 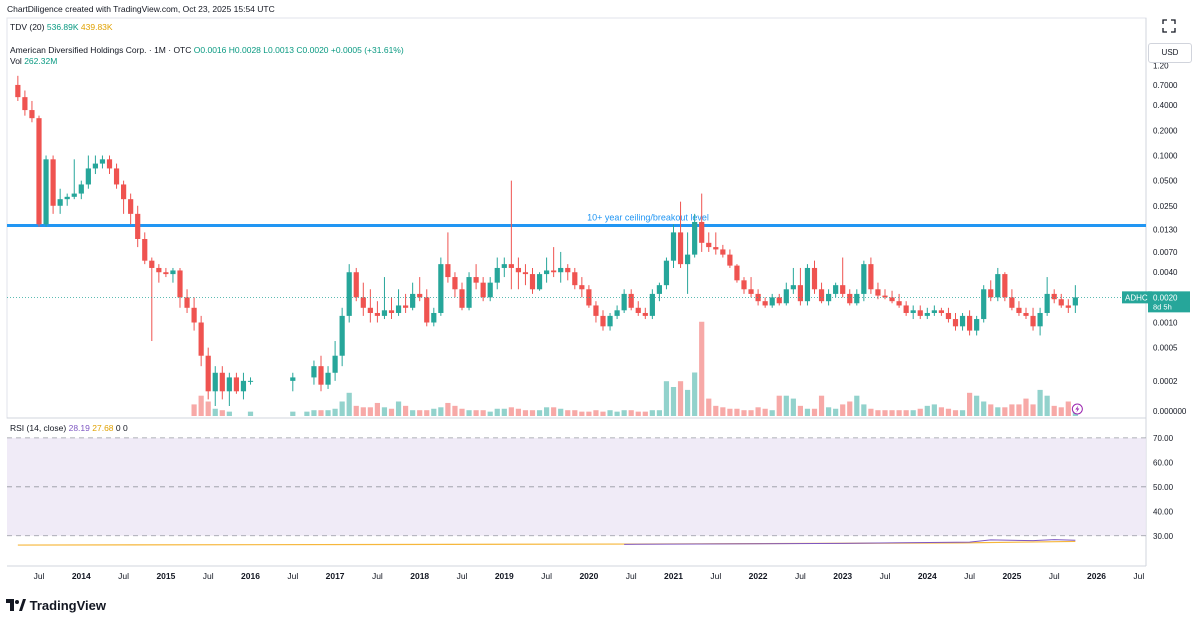 What do you see at coordinates (1169, 302) in the screenshot?
I see `price-tag-bg` at bounding box center [1169, 302].